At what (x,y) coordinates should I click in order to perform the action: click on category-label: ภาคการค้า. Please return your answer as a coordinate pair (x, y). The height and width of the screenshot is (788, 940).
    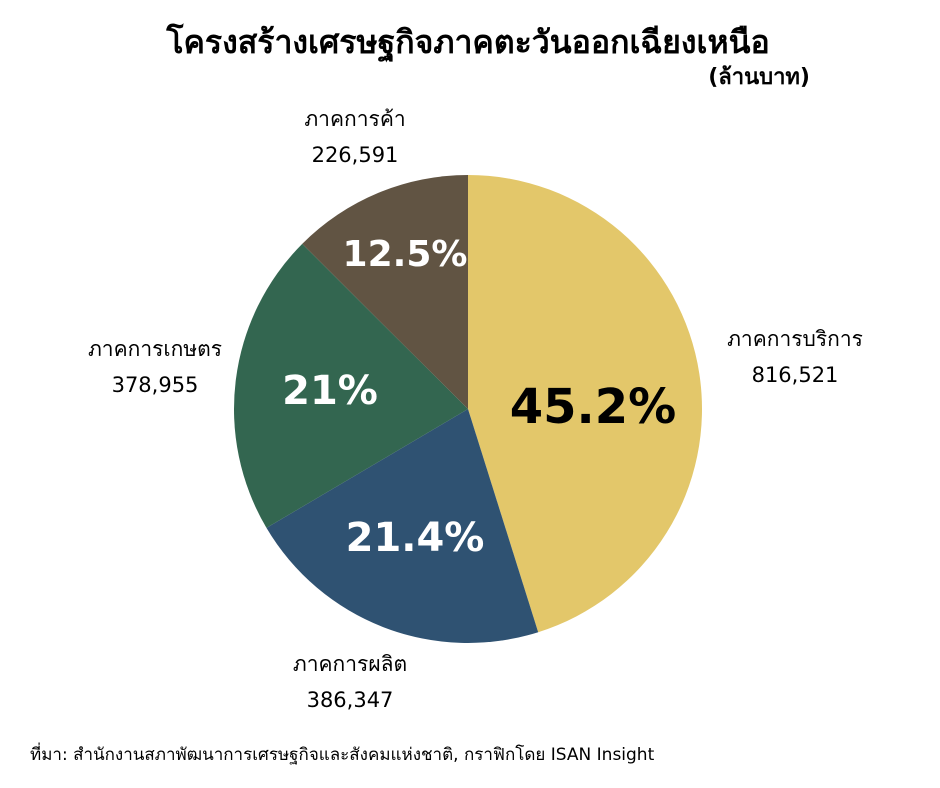
    Looking at the image, I should click on (354, 119).